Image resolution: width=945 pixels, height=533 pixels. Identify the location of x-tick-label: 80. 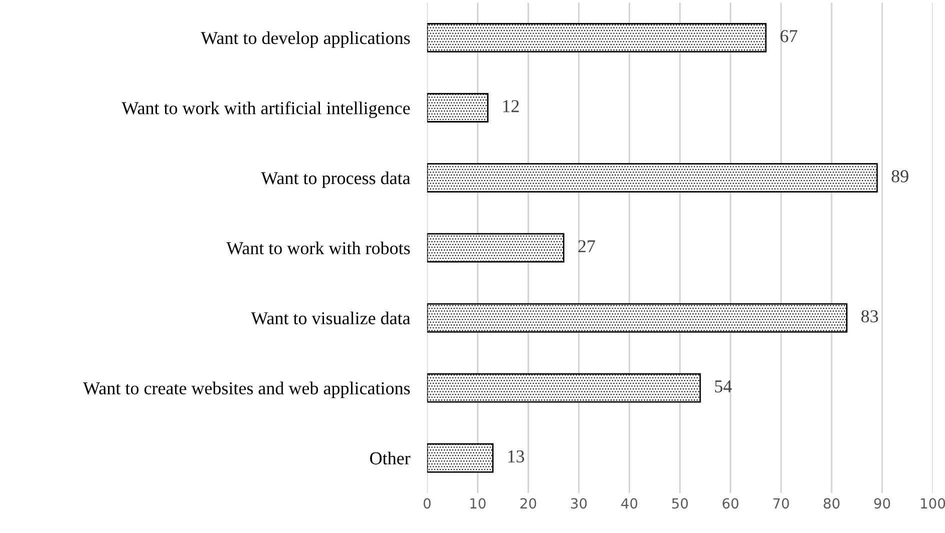
(832, 503).